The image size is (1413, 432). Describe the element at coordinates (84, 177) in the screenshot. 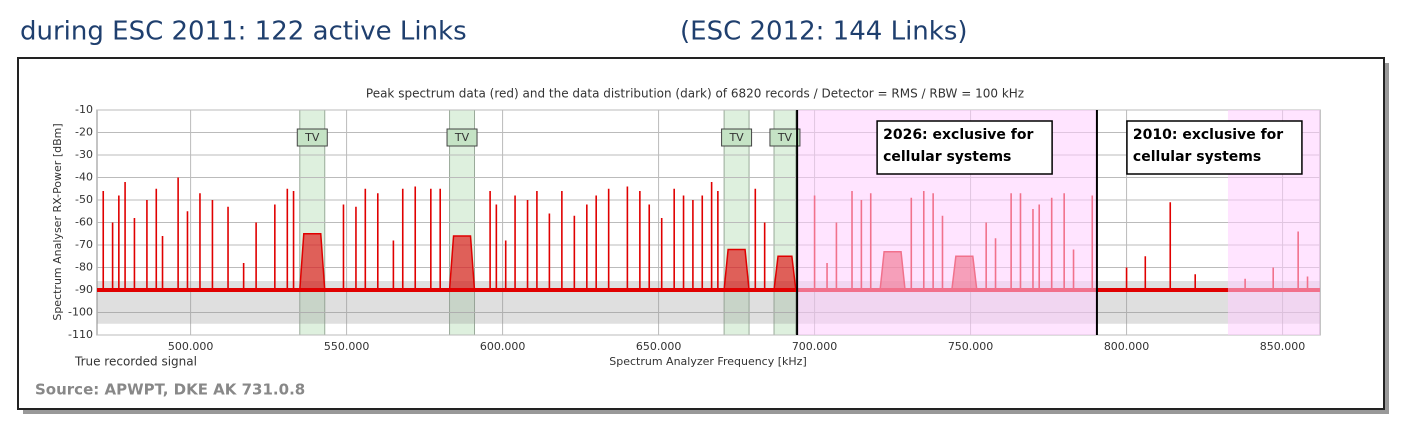

I see `y-tick-label: -40` at that location.